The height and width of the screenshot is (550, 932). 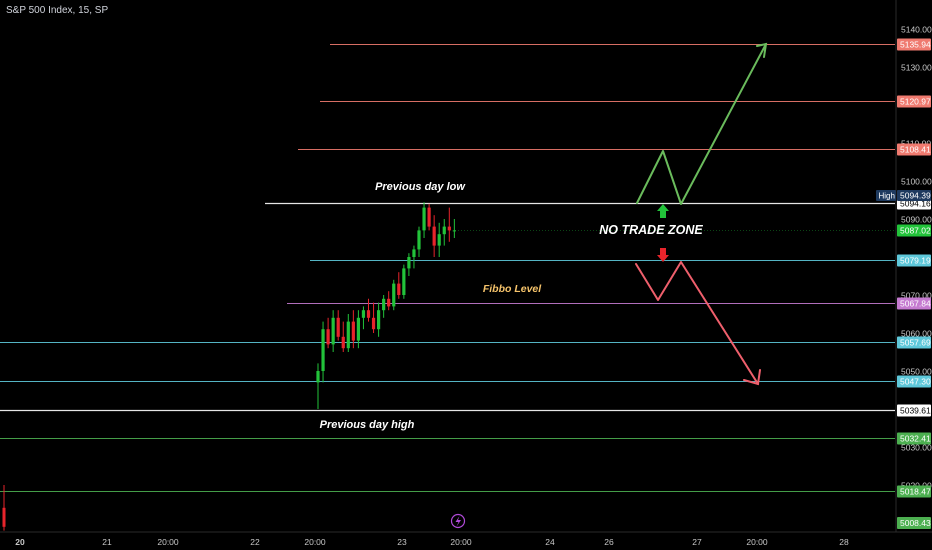 I want to click on high-price-tag, so click(x=914, y=195).